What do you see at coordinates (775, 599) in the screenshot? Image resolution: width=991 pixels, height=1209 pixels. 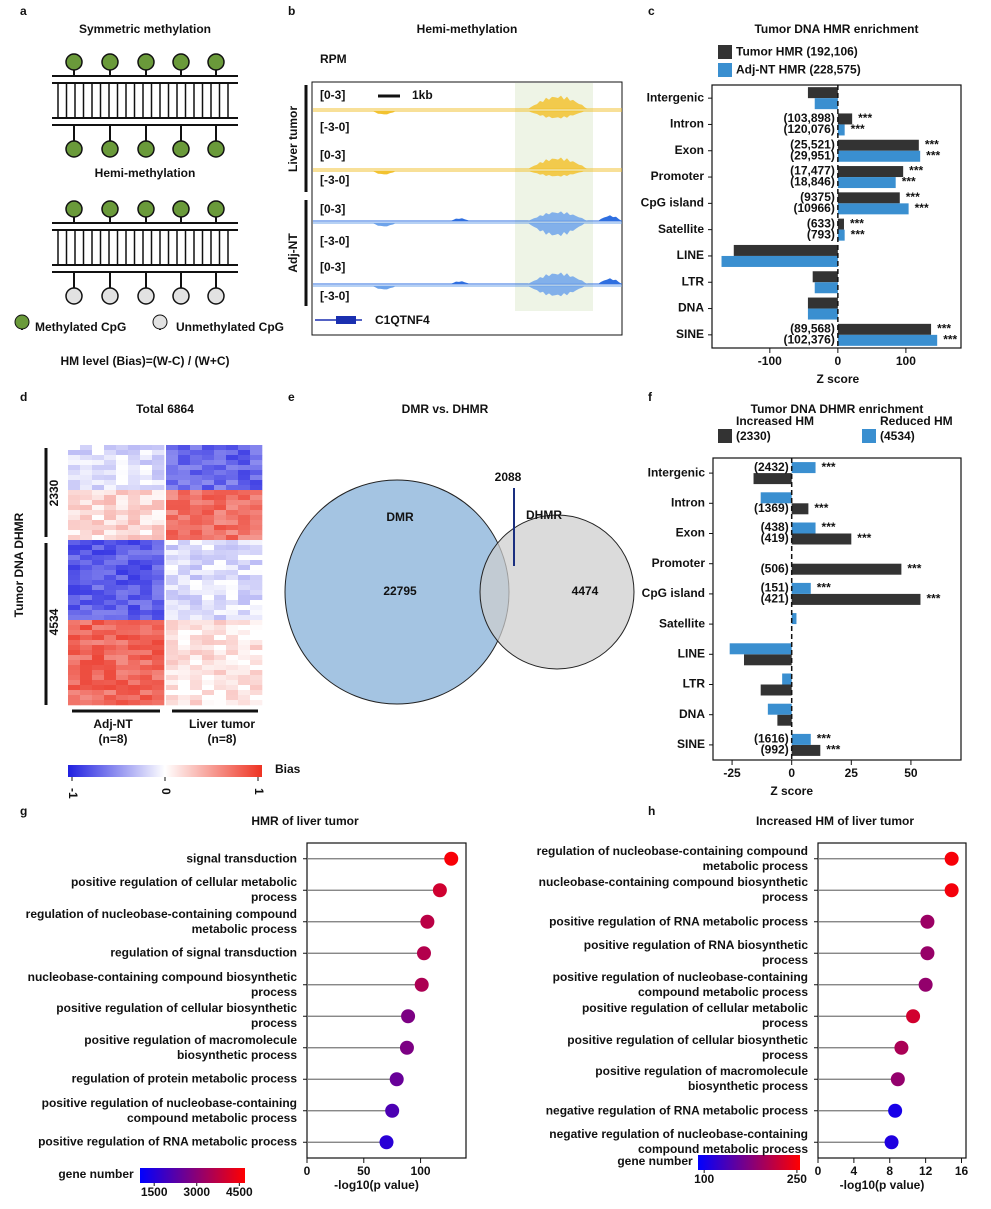 I see `count-label: (421)` at bounding box center [775, 599].